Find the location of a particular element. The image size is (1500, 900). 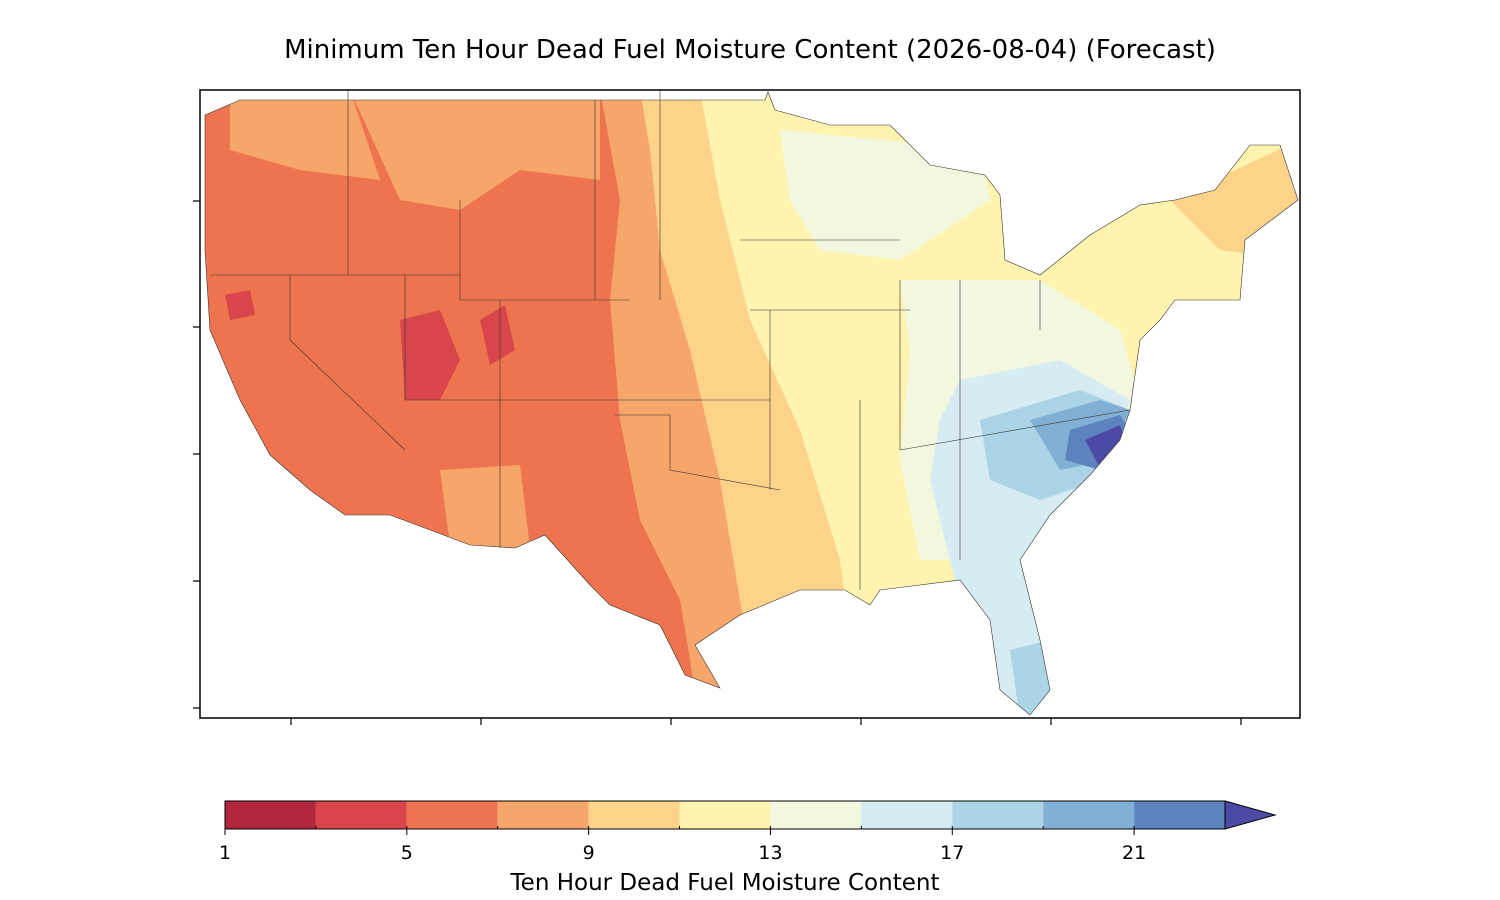

colorbar-frame is located at coordinates (725, 815).